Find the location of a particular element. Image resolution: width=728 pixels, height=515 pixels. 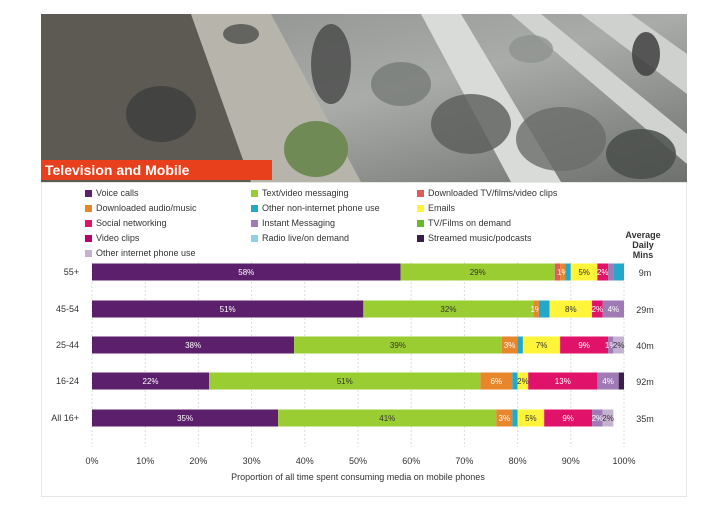

avg-daily-mins-value: 35m is located at coordinates (645, 419).